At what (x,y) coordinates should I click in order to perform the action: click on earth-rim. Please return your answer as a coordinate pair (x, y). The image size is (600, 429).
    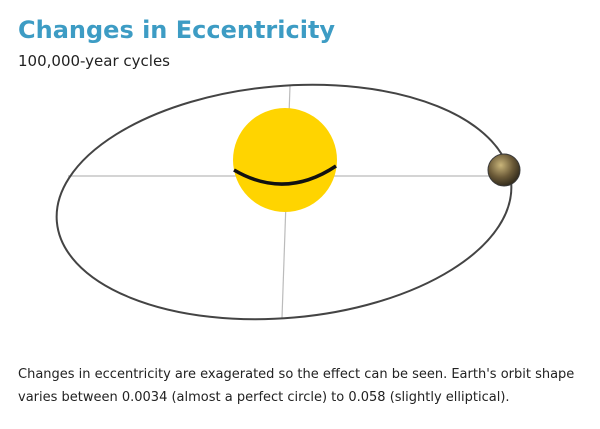
    Looking at the image, I should click on (504, 170).